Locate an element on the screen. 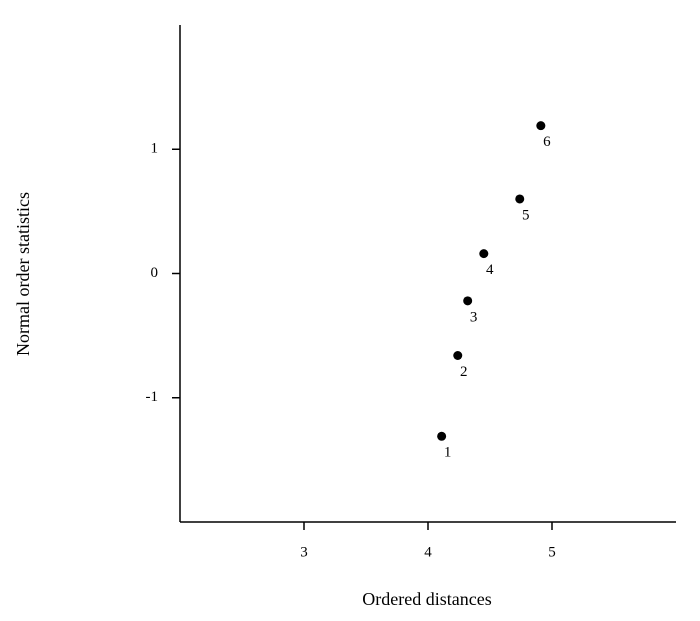  y-tick-label: 1 is located at coordinates (155, 149).